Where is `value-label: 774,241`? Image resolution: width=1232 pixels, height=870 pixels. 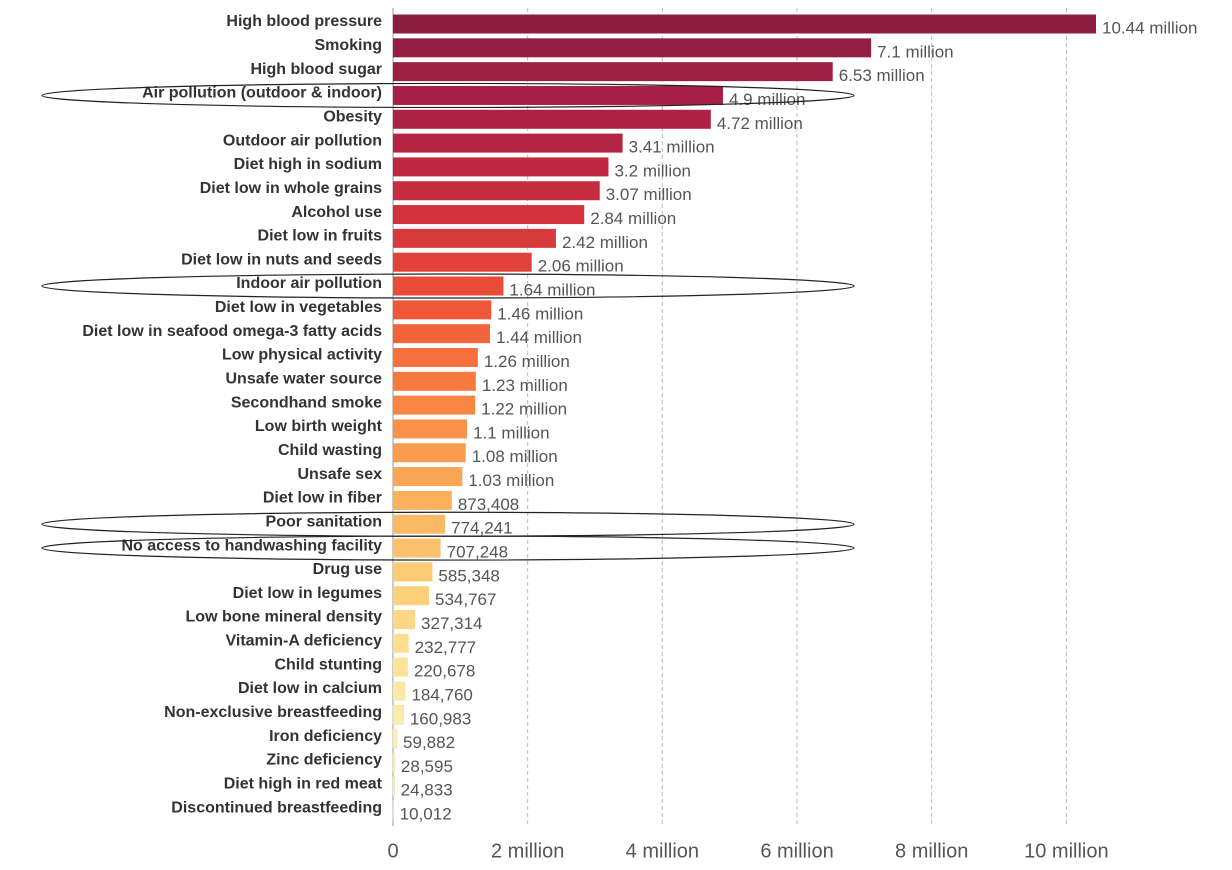 value-label: 774,241 is located at coordinates (481, 528).